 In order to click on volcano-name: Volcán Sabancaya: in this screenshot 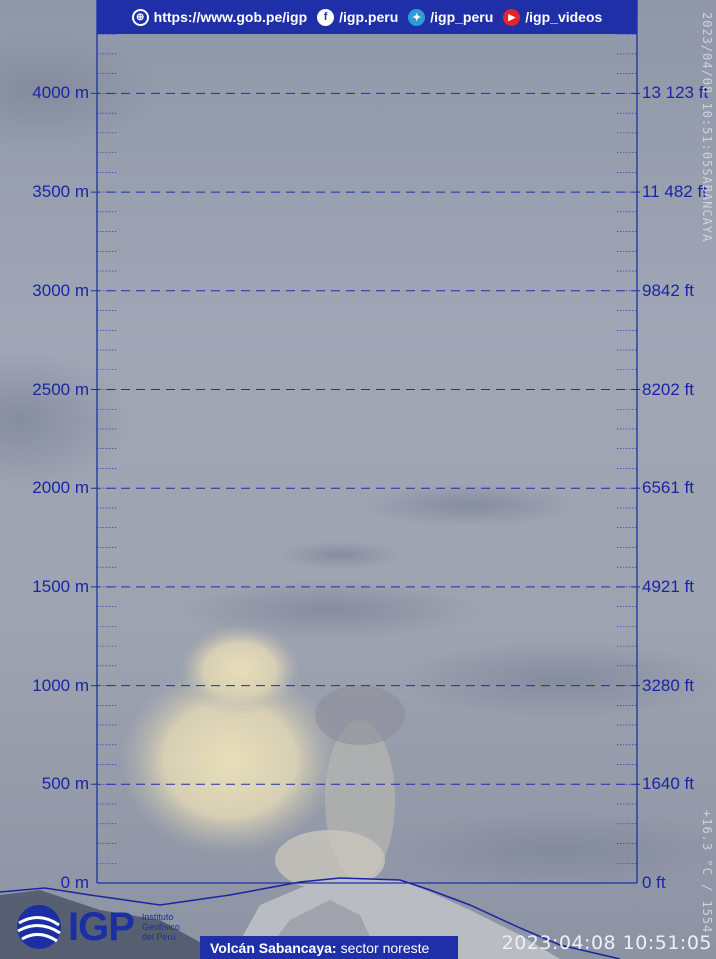, I will do `click(273, 947)`.